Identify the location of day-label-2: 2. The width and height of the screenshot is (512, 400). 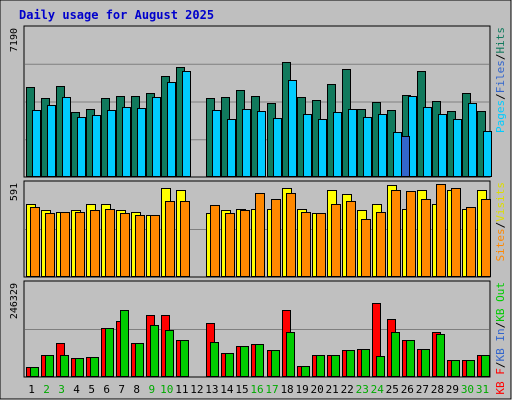
(46, 389).